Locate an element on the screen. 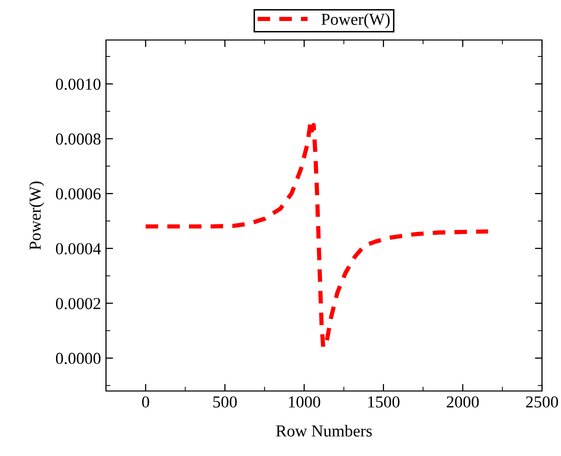  x-tick-label: 0 is located at coordinates (146, 402).